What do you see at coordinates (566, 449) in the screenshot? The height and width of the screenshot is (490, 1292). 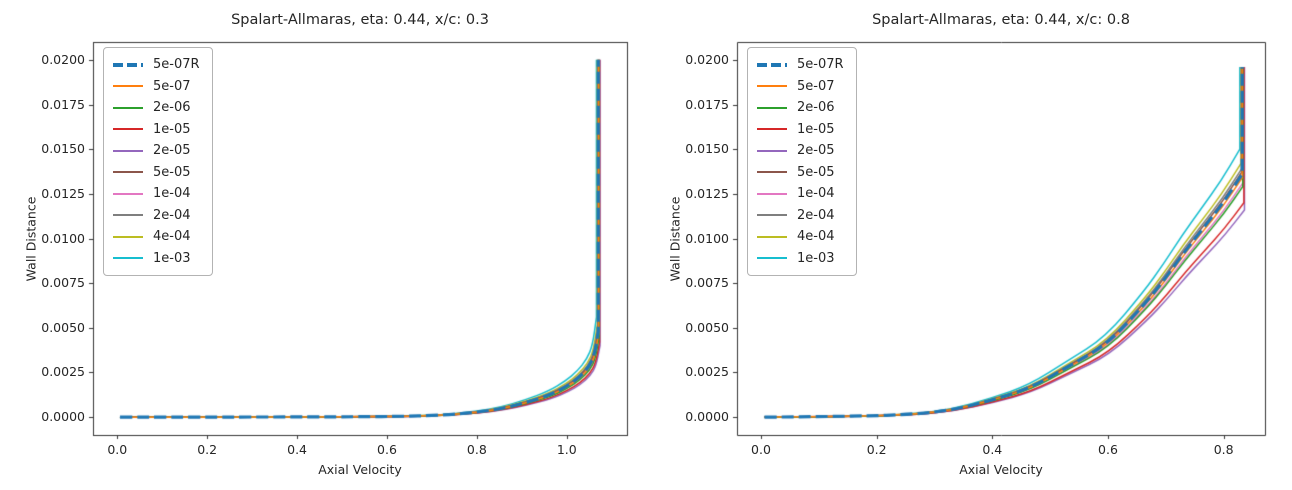 I see `x-tick-label: 1.0` at bounding box center [566, 449].